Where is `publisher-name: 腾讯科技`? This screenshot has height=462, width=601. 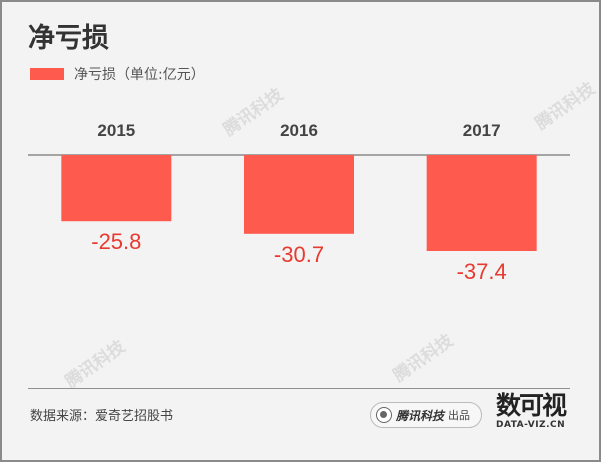
publisher-name: 腾讯科技 is located at coordinates (420, 415).